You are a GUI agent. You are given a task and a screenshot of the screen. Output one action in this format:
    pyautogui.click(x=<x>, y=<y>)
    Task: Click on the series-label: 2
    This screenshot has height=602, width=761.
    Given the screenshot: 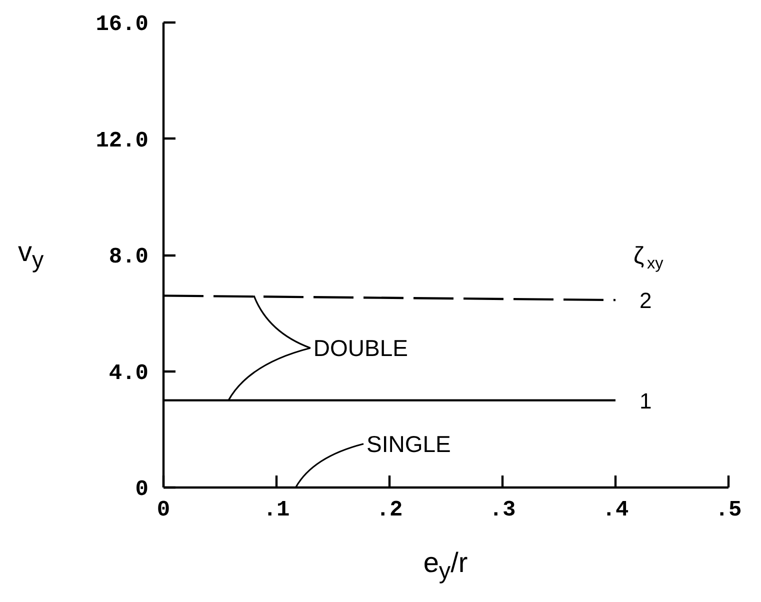 What is the action you would take?
    pyautogui.click(x=646, y=301)
    